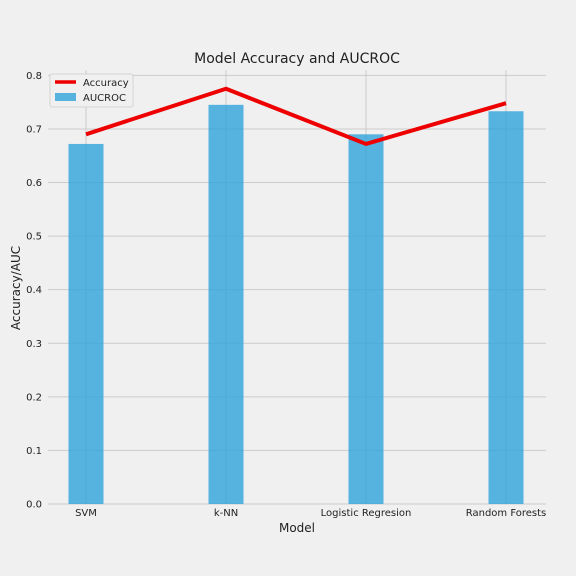 The image size is (576, 576). I want to click on y-axis-ticks: 0.0 0.1 0.2 0.3 0.4 0.5 0.6 0.7 0.8, so click(34, 291).